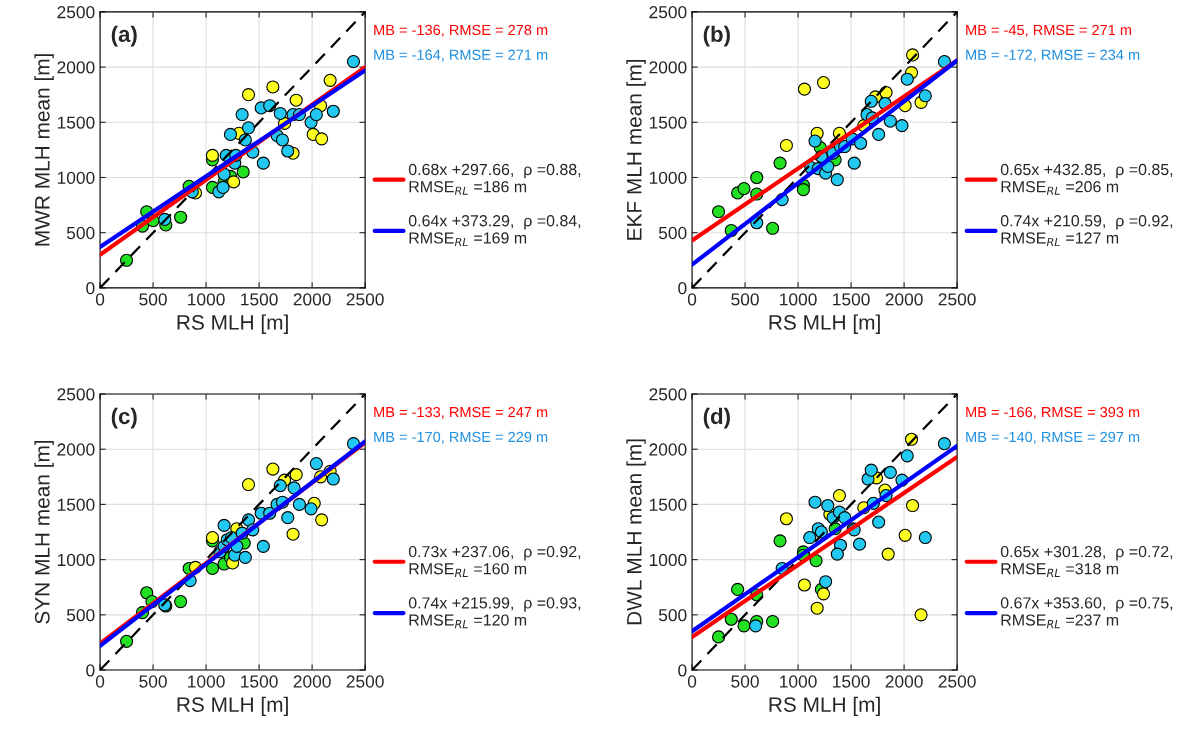 The image size is (1194, 742). What do you see at coordinates (636, 149) in the screenshot?
I see `y-axis-title: EKF MLH mean [m]` at bounding box center [636, 149].